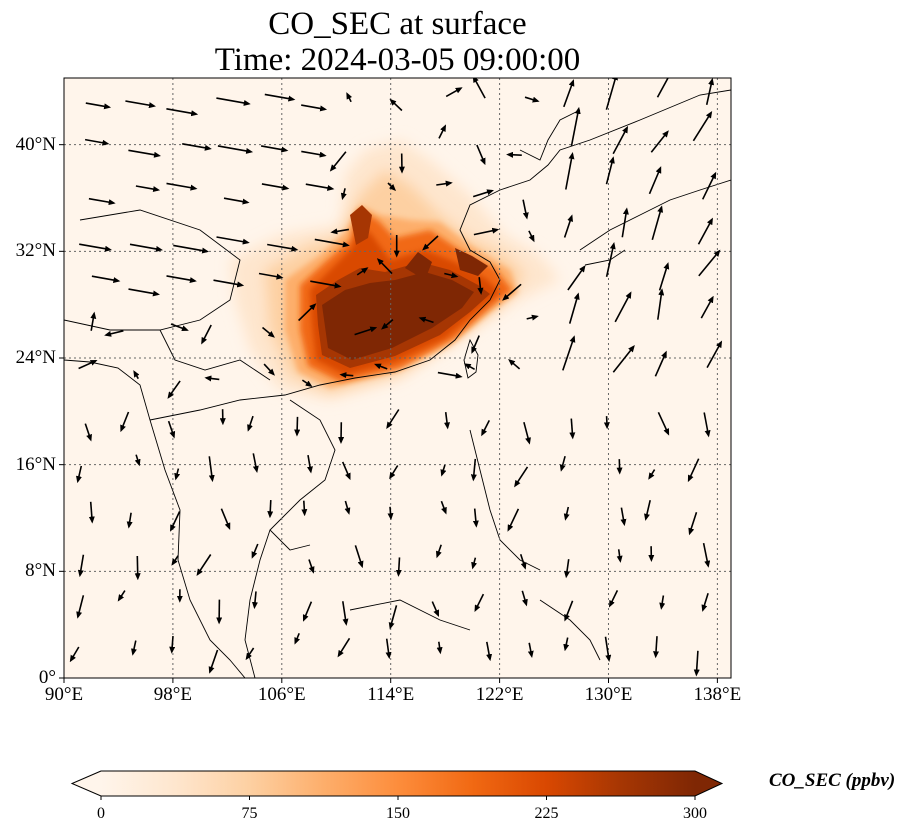  Describe the element at coordinates (101, 813) in the screenshot. I see `colorbar-tick-label: 0` at that location.